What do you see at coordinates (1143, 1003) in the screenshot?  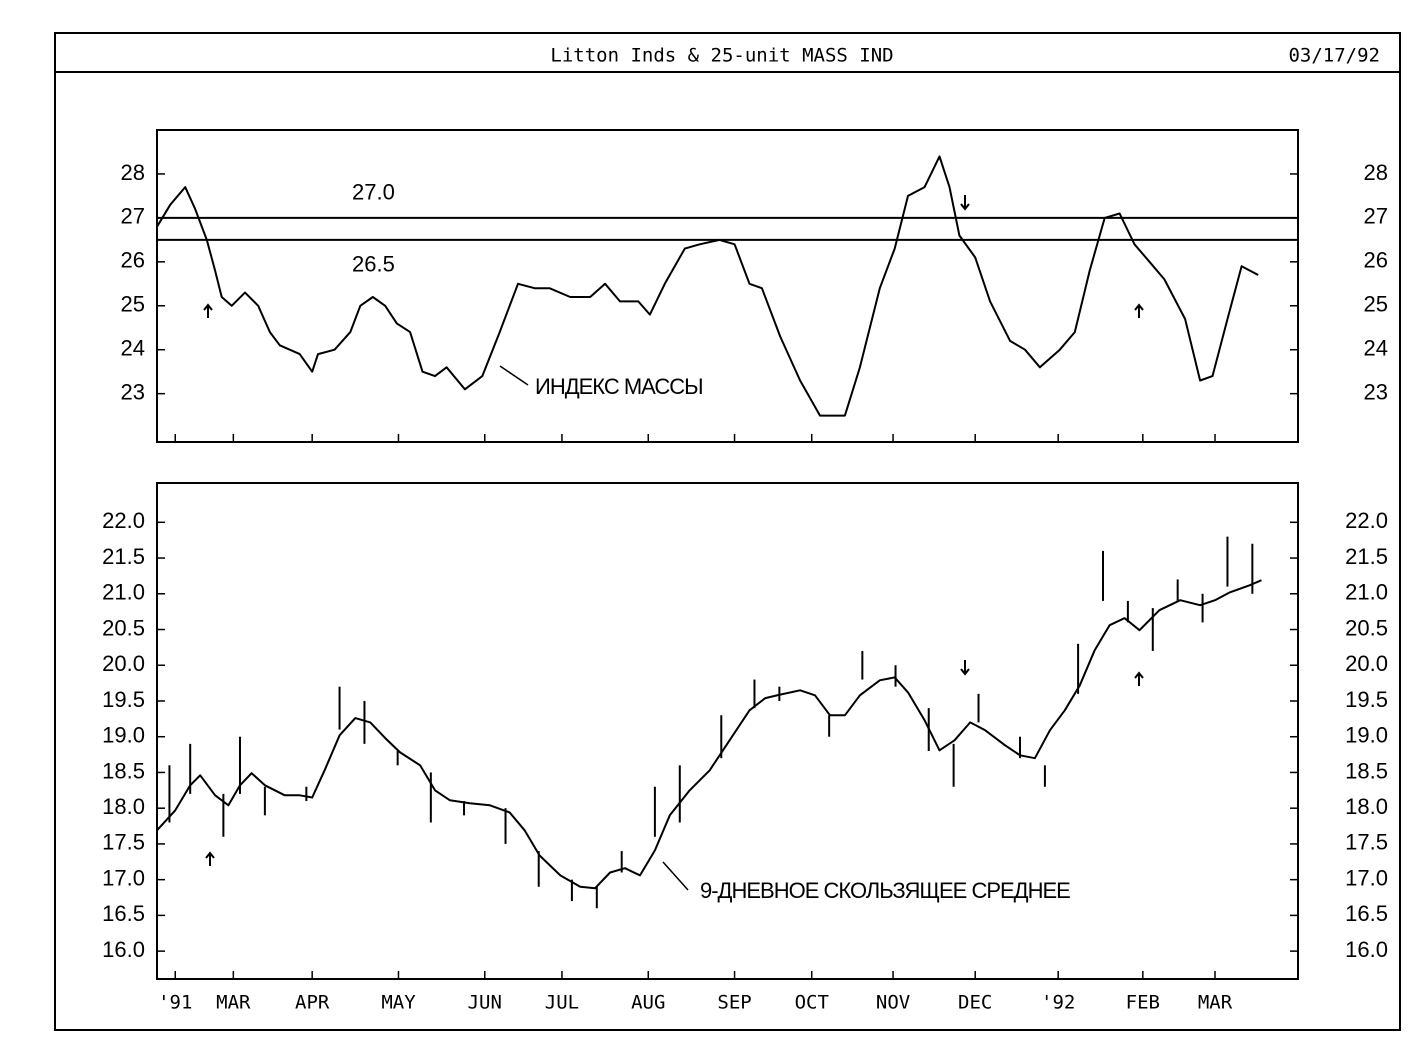 I see `x-tick-label: FEB` at bounding box center [1143, 1003].